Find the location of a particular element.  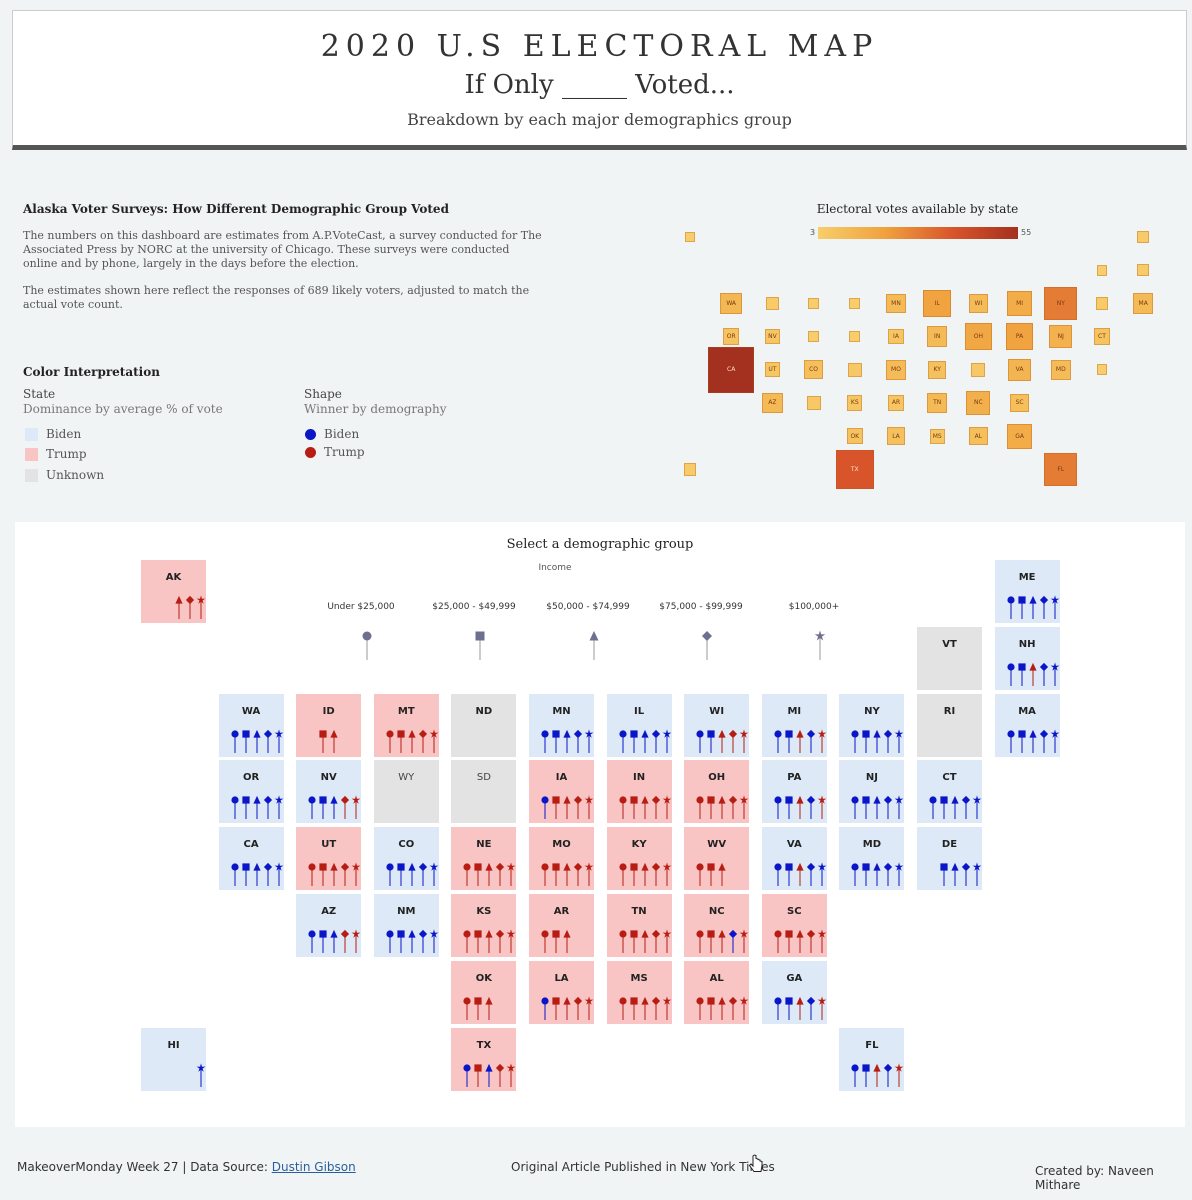

state-tile-ar: AR is located at coordinates (561, 925).